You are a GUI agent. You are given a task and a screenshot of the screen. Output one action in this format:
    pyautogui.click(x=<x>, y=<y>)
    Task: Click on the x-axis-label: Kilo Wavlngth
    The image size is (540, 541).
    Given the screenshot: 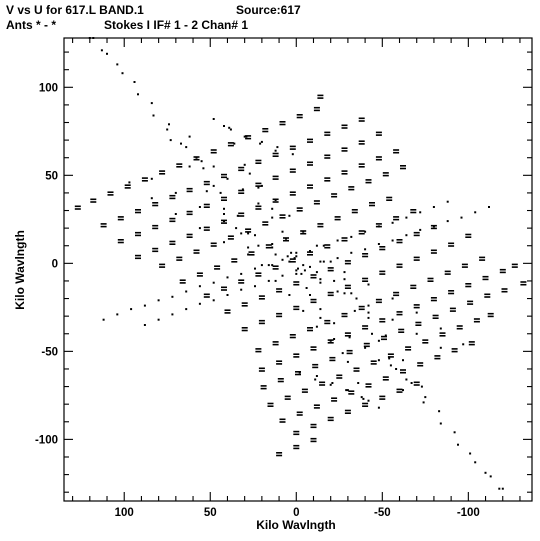 What is the action you would take?
    pyautogui.click(x=296, y=525)
    